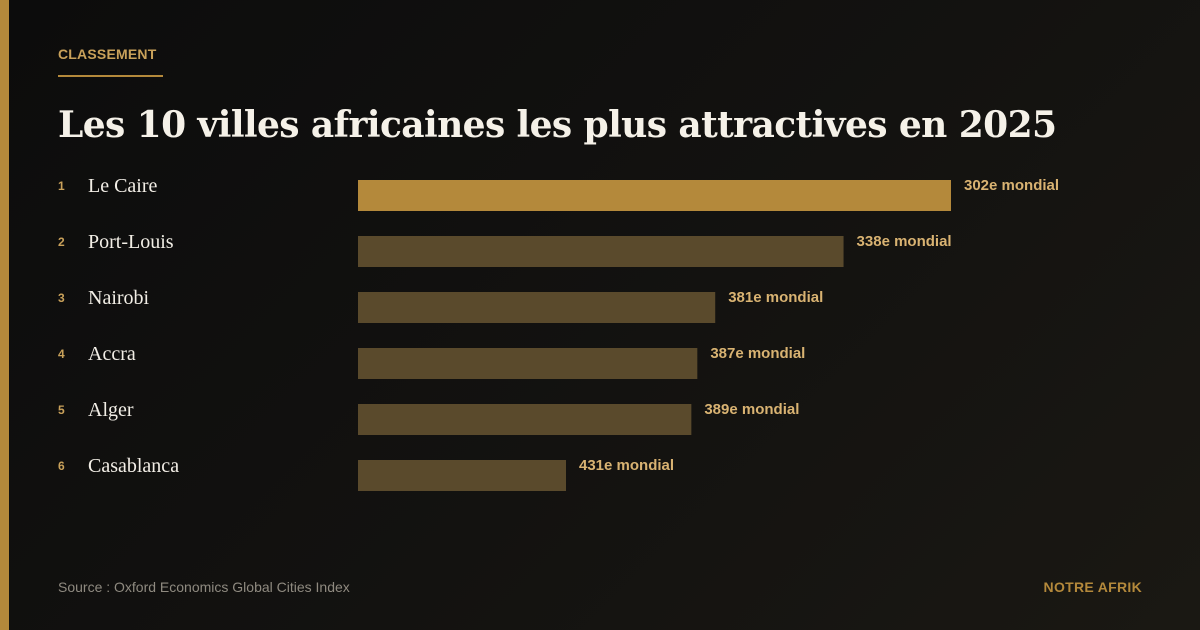 The height and width of the screenshot is (630, 1200). Describe the element at coordinates (111, 410) in the screenshot. I see `city-label: Alger` at that location.